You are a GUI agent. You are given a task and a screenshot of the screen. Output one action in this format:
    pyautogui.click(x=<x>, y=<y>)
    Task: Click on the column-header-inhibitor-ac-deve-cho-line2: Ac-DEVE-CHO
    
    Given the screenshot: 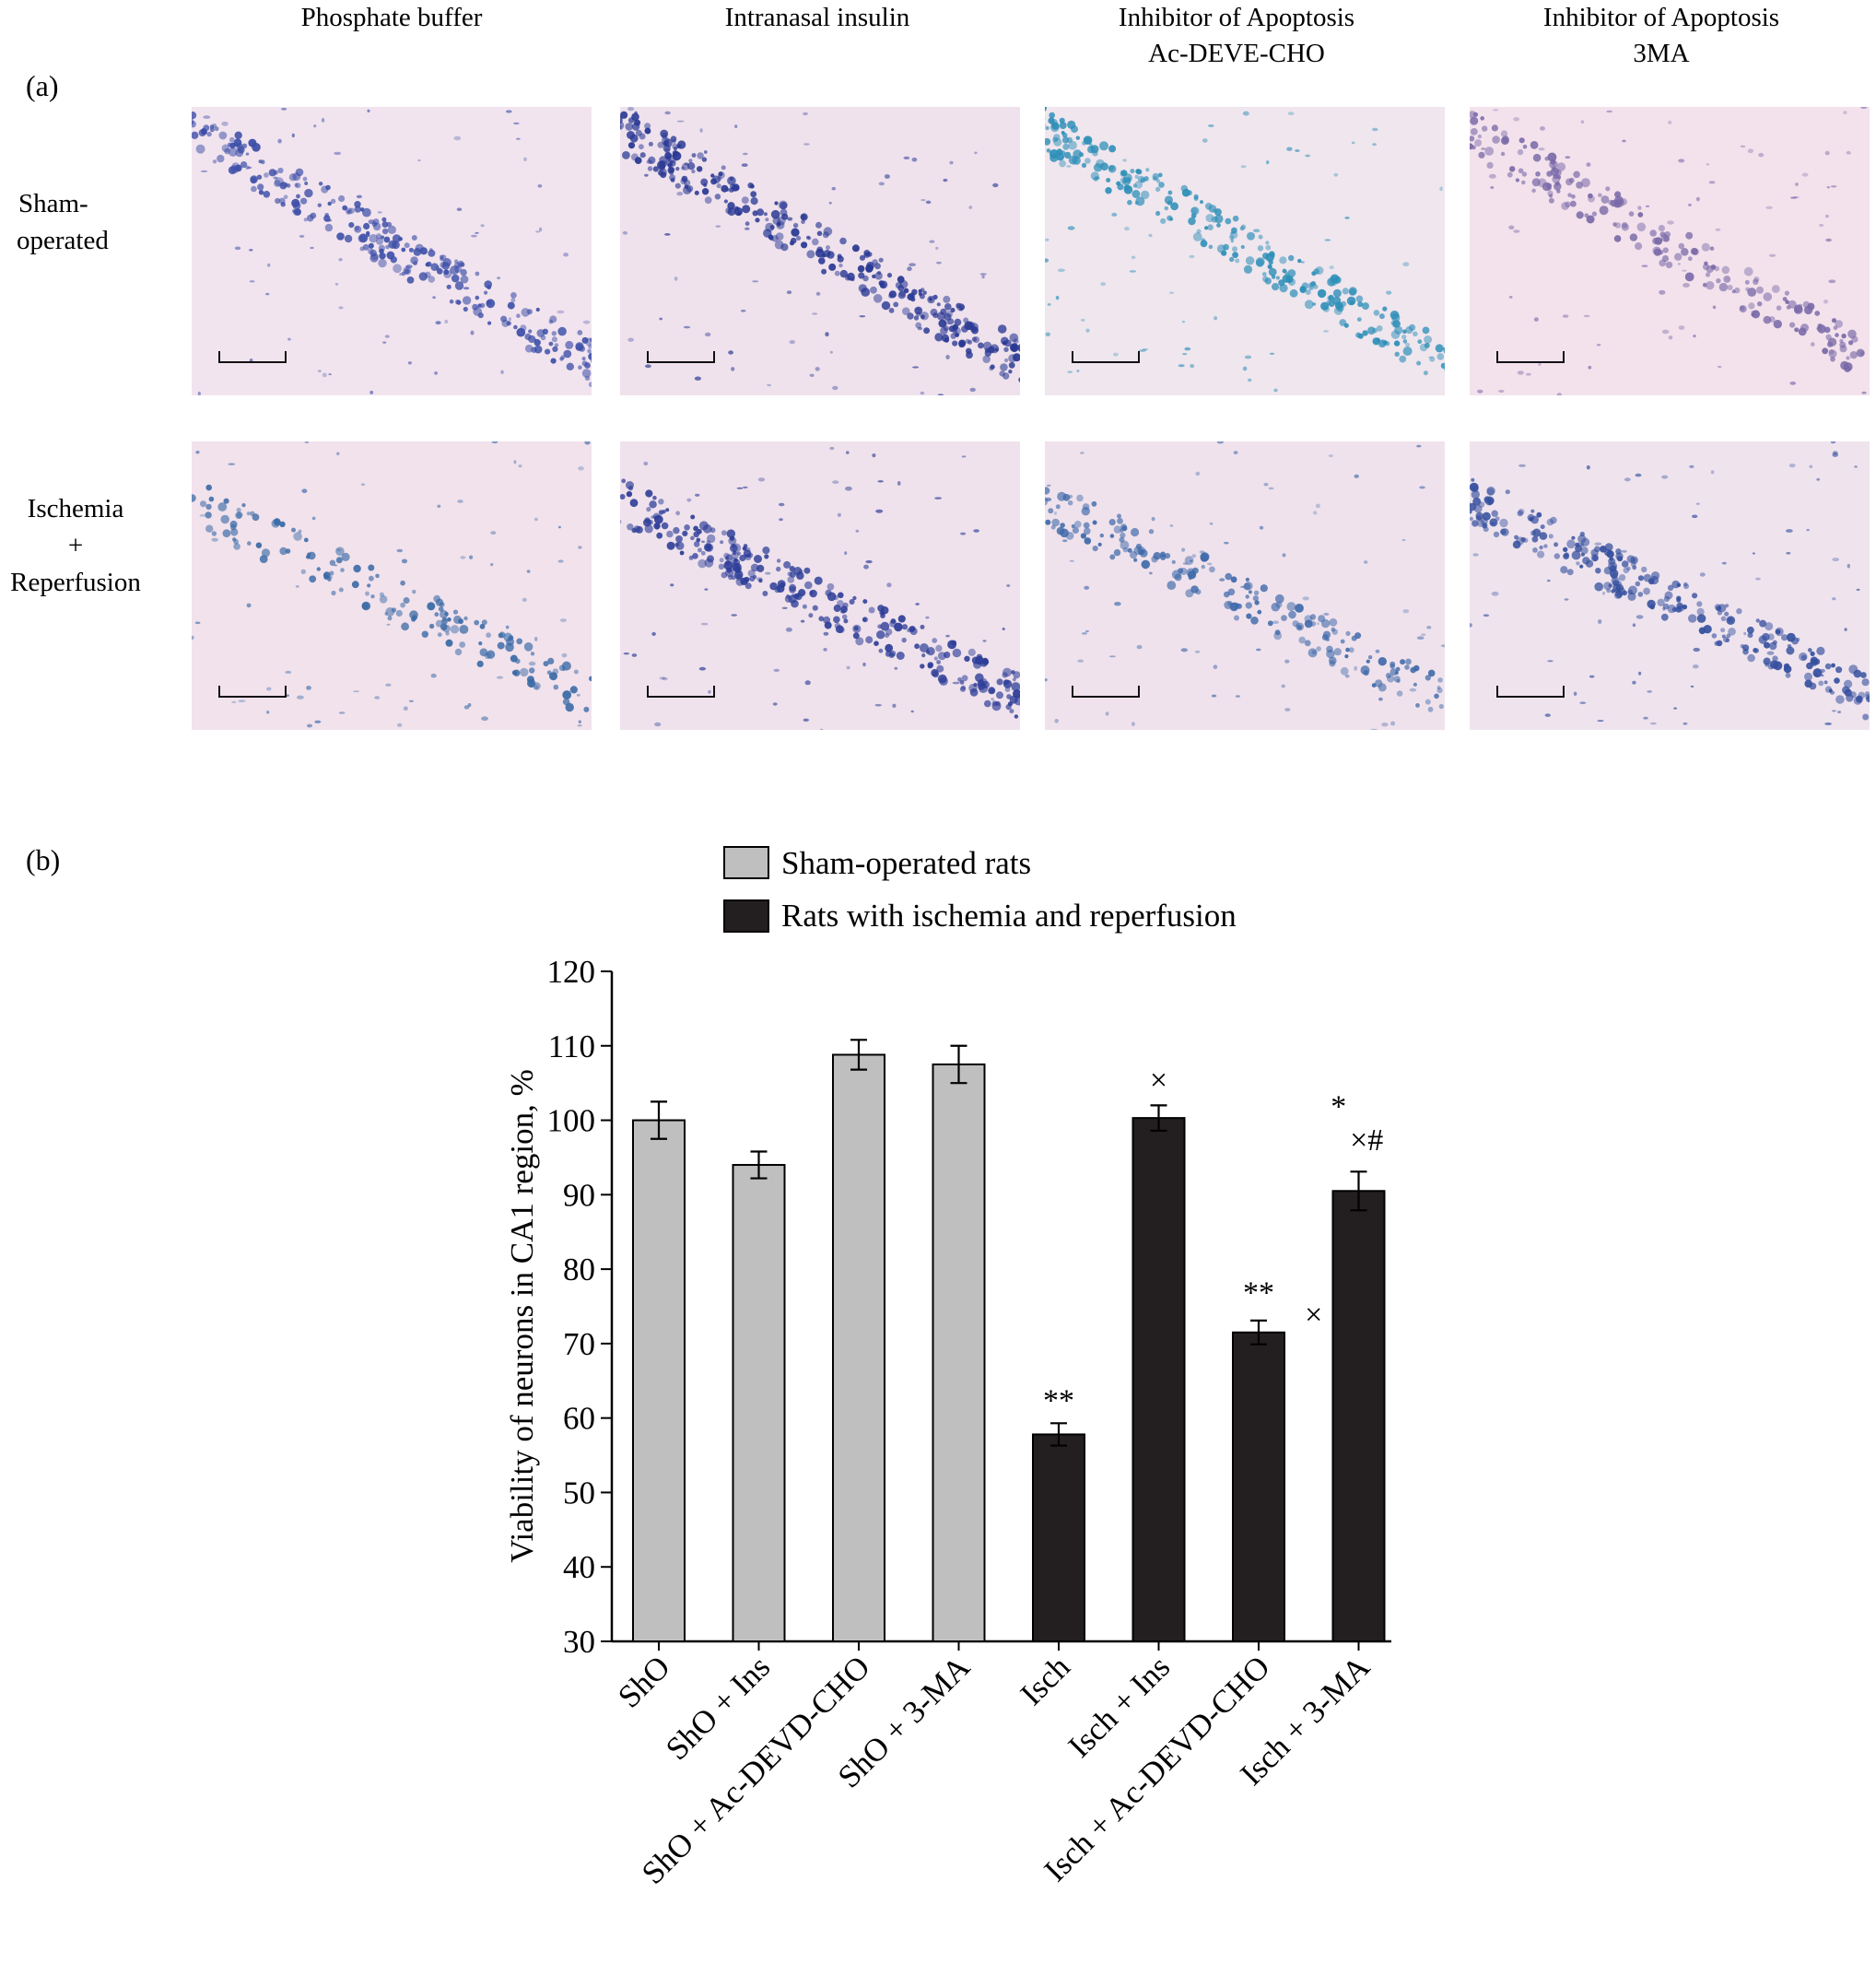 What is the action you would take?
    pyautogui.click(x=1236, y=53)
    